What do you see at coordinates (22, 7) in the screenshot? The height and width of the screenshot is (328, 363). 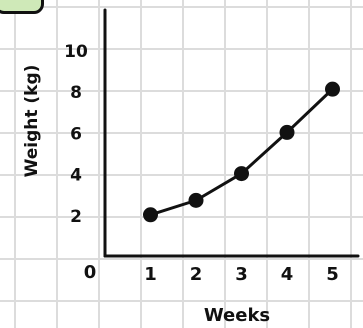 I see `corner-box-decoration` at bounding box center [22, 7].